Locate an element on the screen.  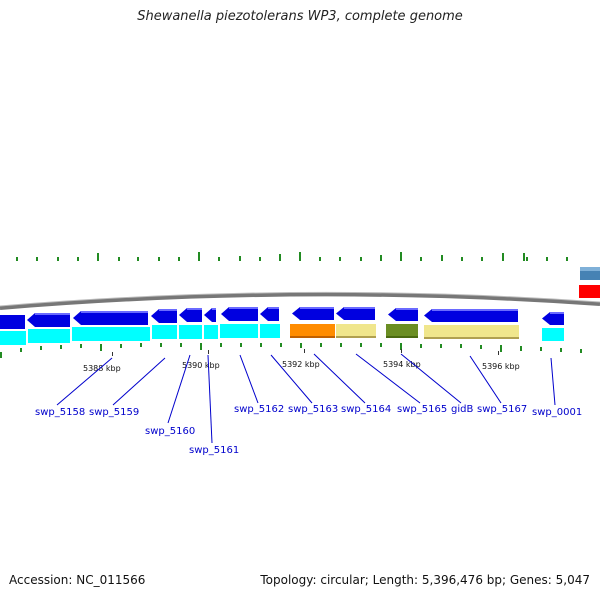
gc-skew-ticks-top is located at coordinates (292, 256).